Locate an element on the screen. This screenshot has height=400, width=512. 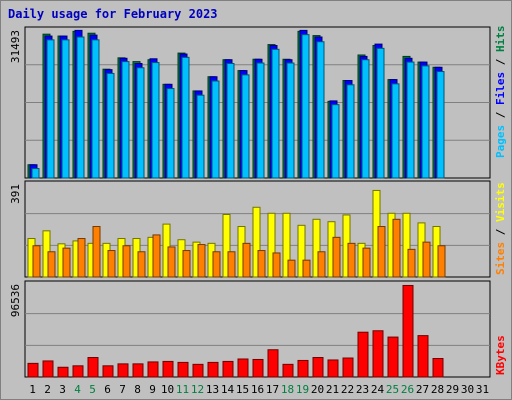
x-tick-label: 21 is located at coordinates (332, 389).